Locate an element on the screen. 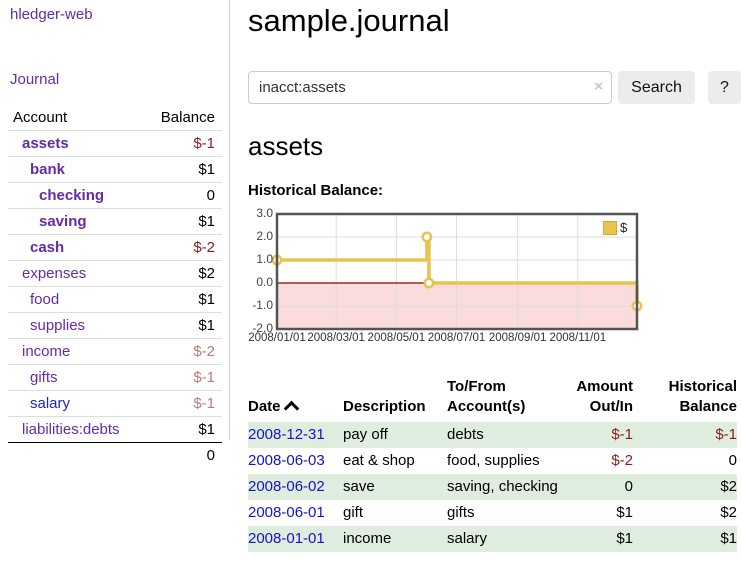  x-axis-tick-label: 2008/11/01 is located at coordinates (578, 338).